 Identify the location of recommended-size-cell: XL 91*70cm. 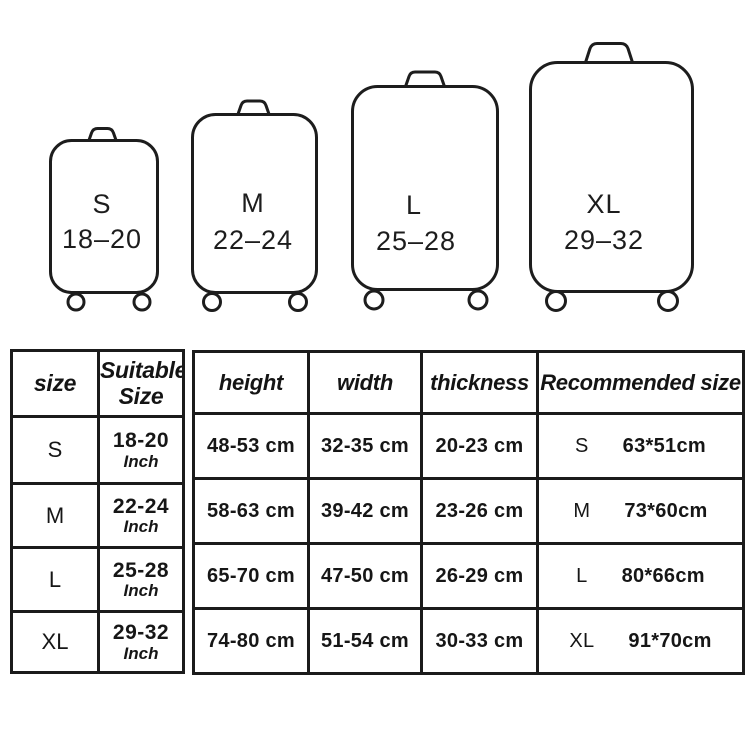
(640, 641).